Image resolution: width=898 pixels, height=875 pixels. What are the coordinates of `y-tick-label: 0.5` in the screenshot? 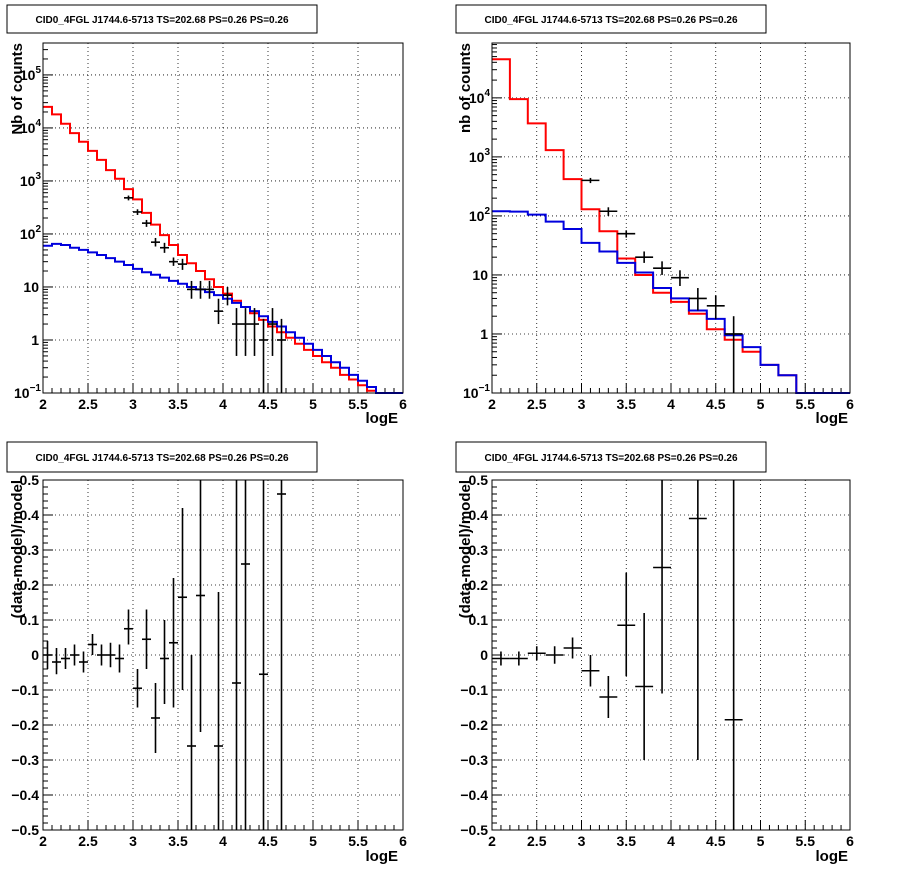 It's located at (479, 480).